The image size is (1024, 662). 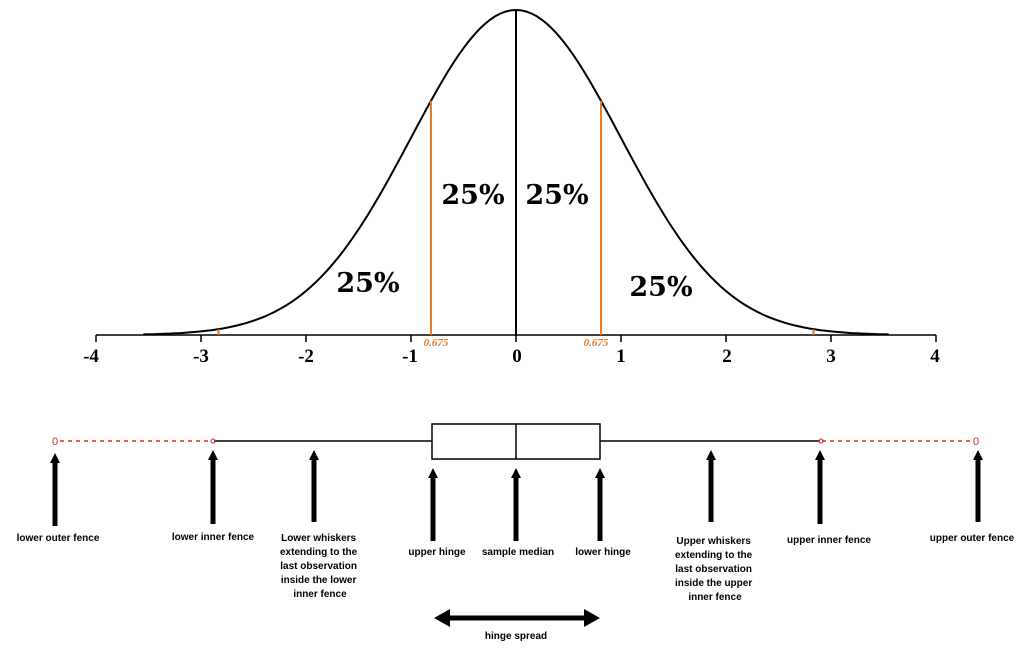 I want to click on percent-label-inner-right: 25%, so click(x=556, y=195).